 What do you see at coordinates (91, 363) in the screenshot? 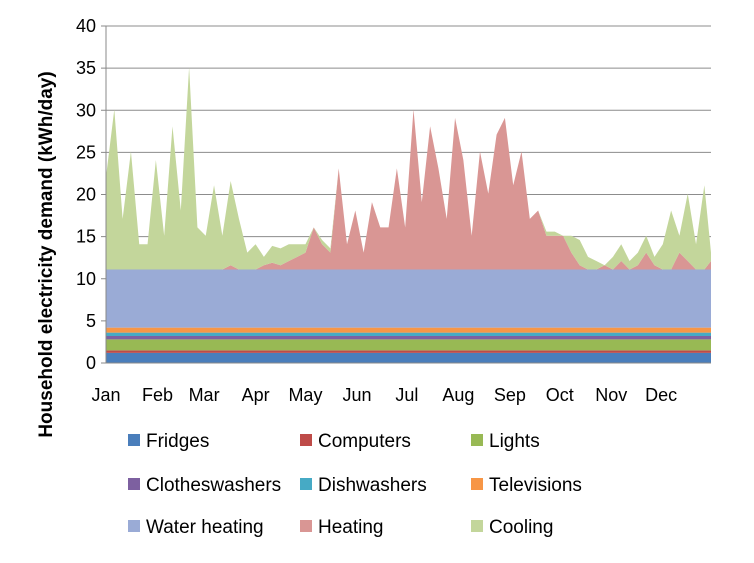
I see `y-tick-label: 0` at bounding box center [91, 363].